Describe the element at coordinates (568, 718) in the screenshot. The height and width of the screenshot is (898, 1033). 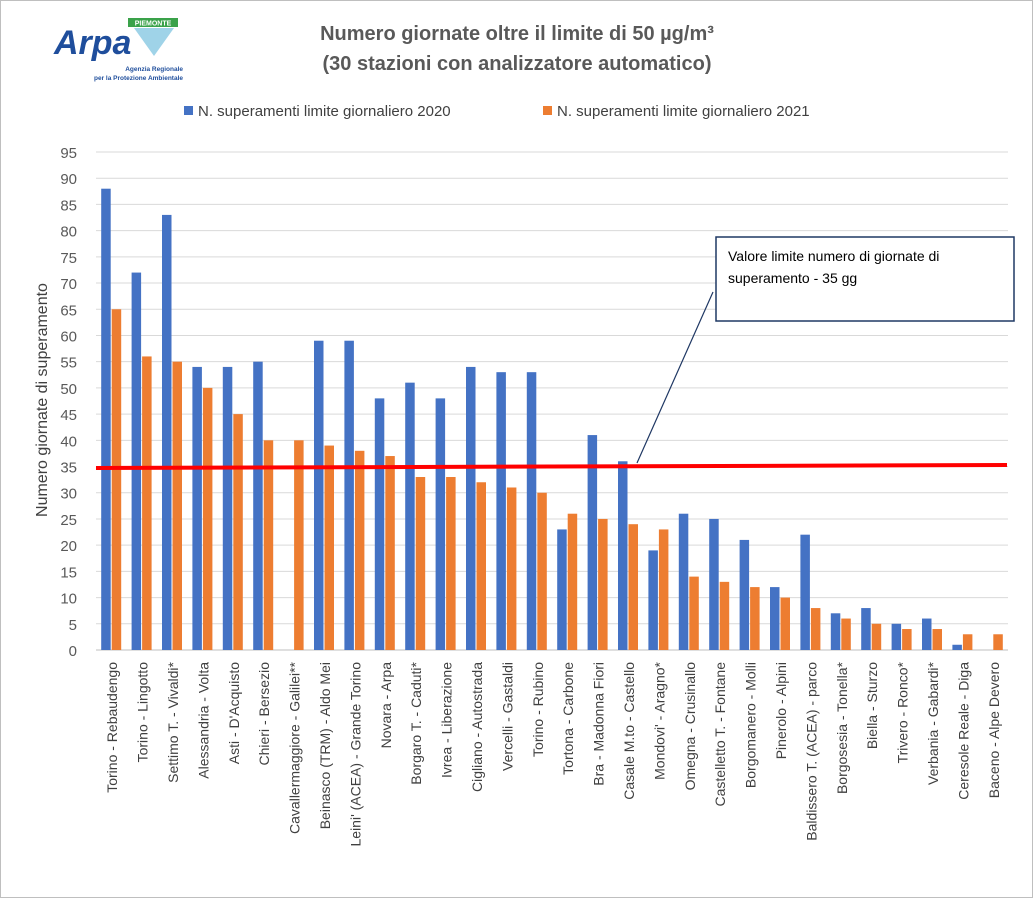
I see `x-tick-label: Tortona - Carbone` at that location.